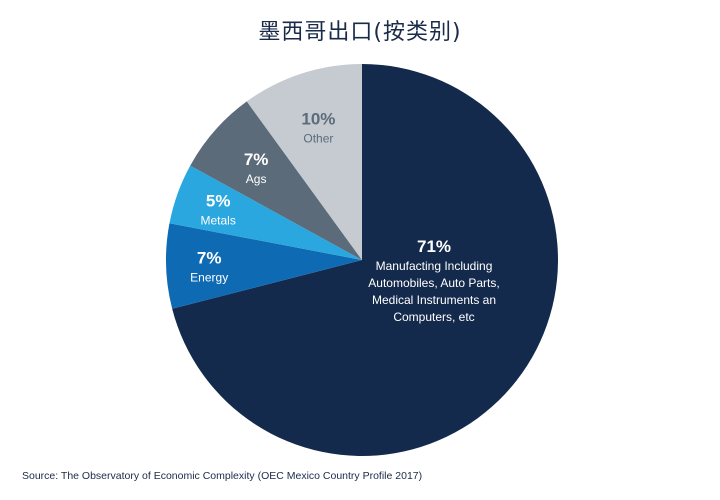  I want to click on slice-percent-other: 10%, so click(318, 118).